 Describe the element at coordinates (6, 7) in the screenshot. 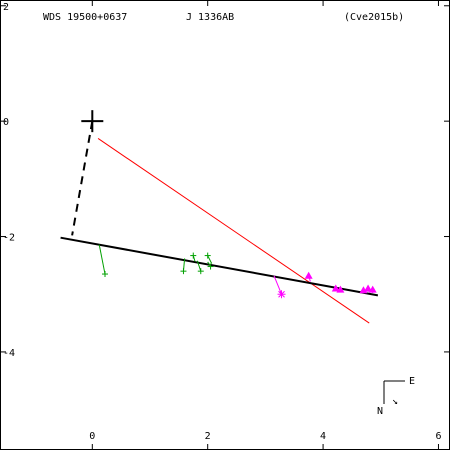

I see `y-tick-label: 2` at that location.